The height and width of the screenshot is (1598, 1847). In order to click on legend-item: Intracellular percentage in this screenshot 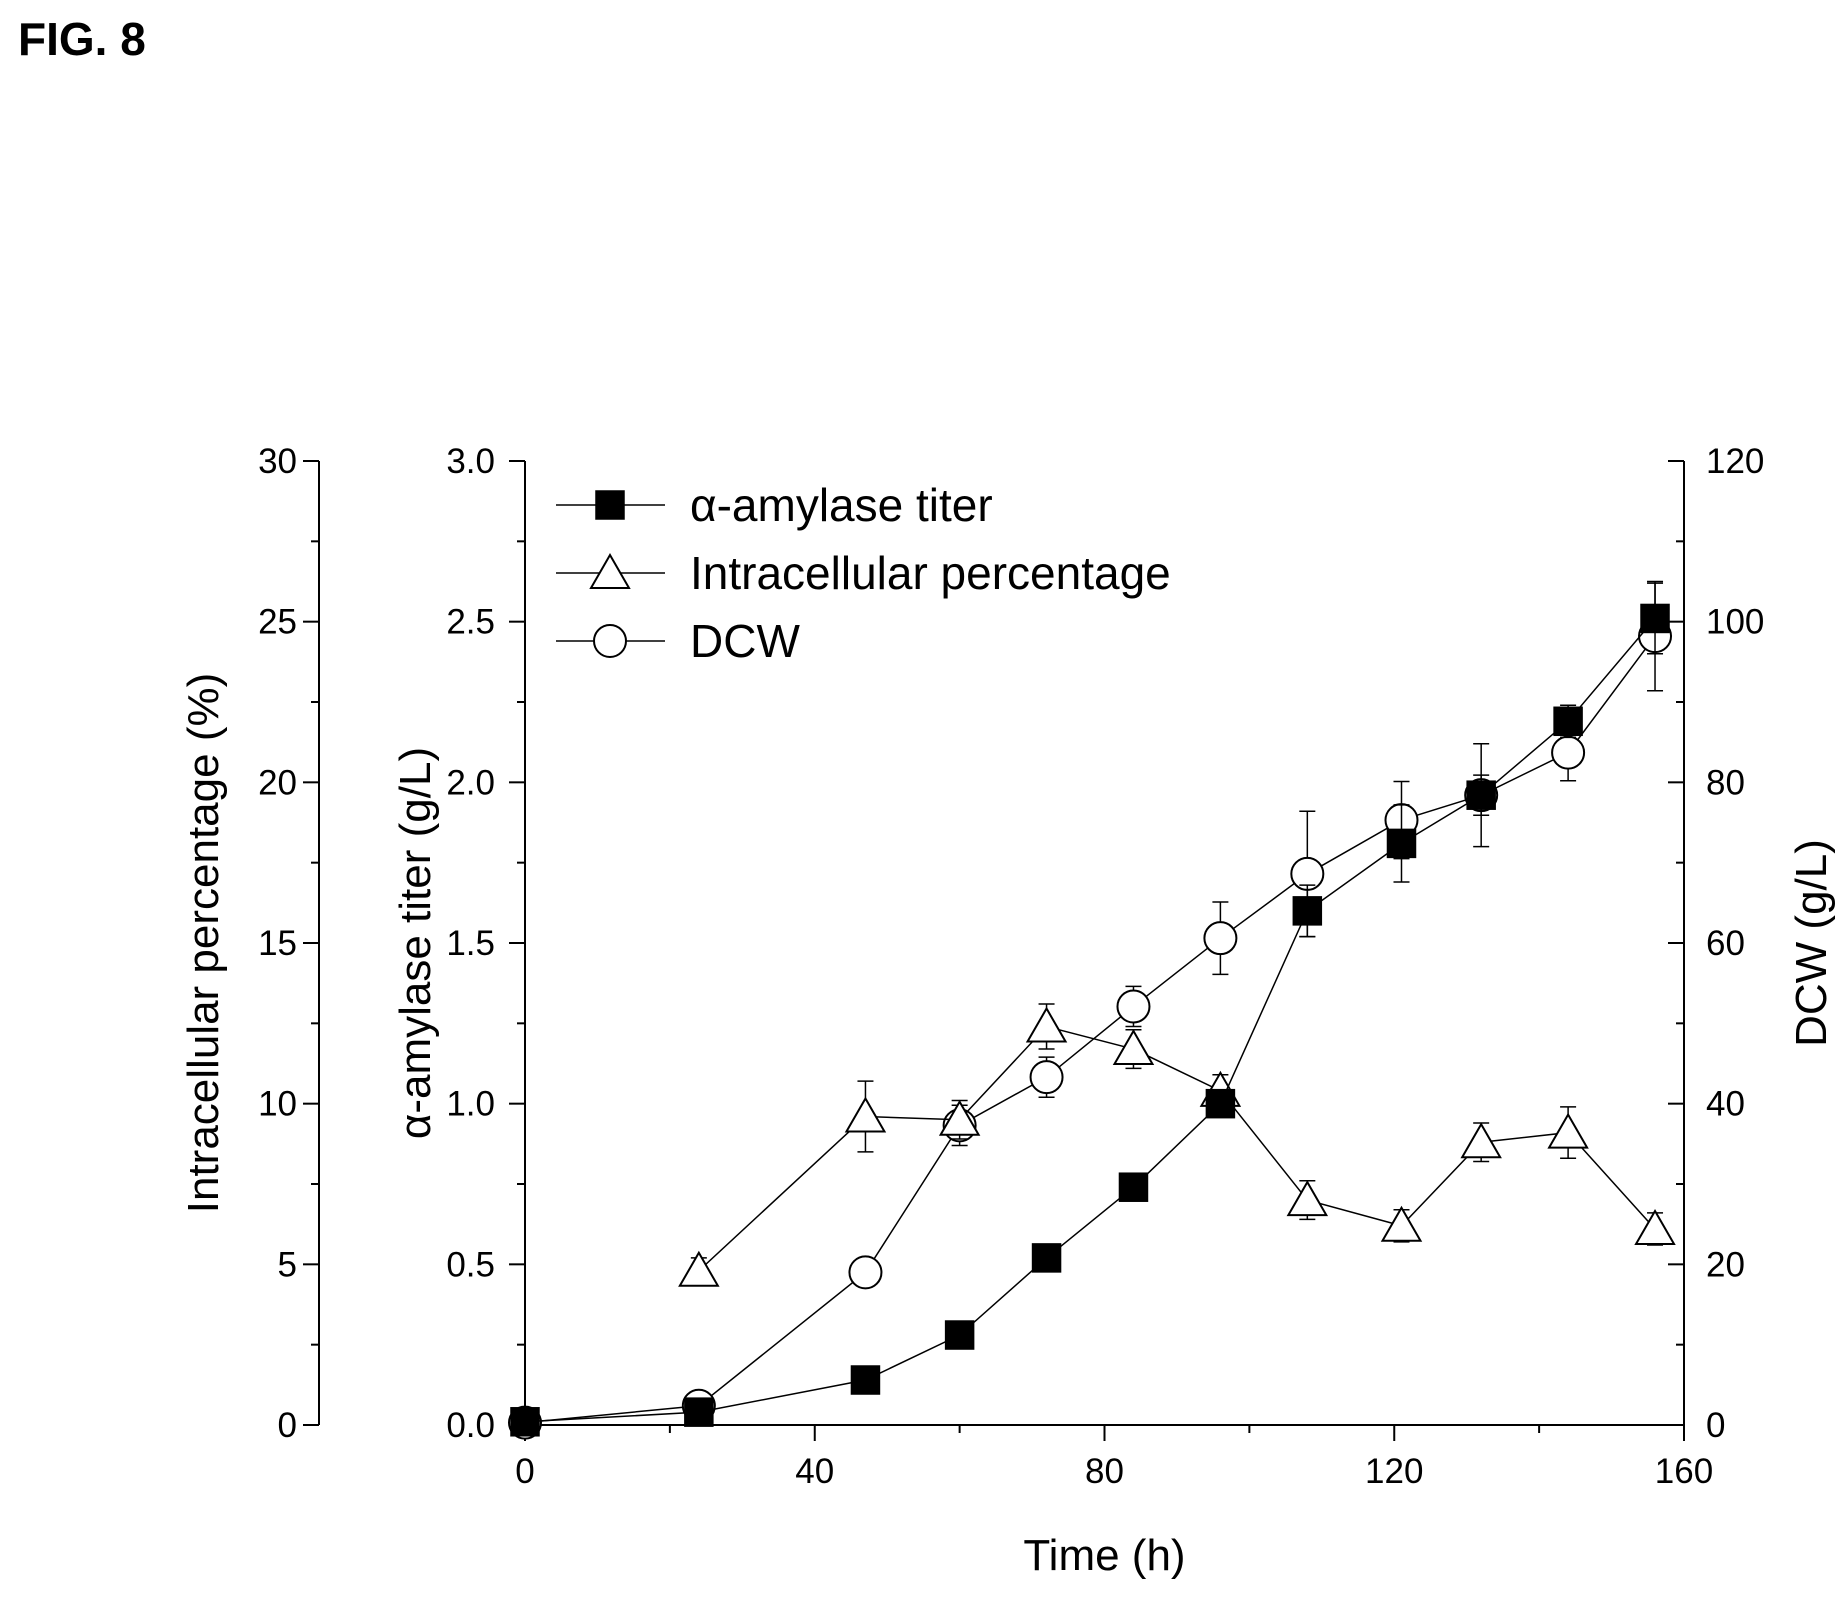, I will do `click(863, 573)`.